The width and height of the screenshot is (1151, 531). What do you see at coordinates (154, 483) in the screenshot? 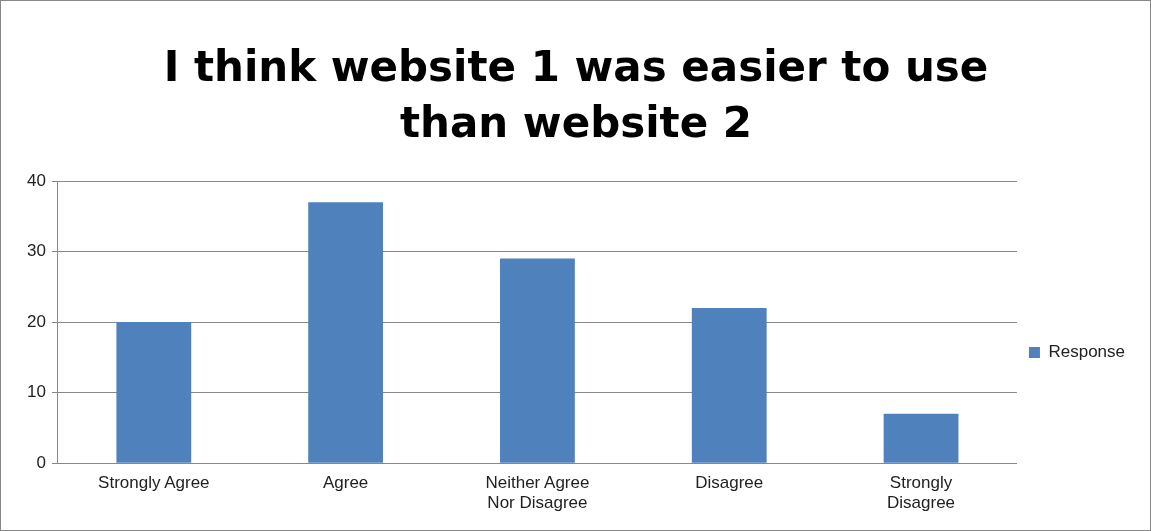
I see `x-tick-label: Strongly Agree` at bounding box center [154, 483].